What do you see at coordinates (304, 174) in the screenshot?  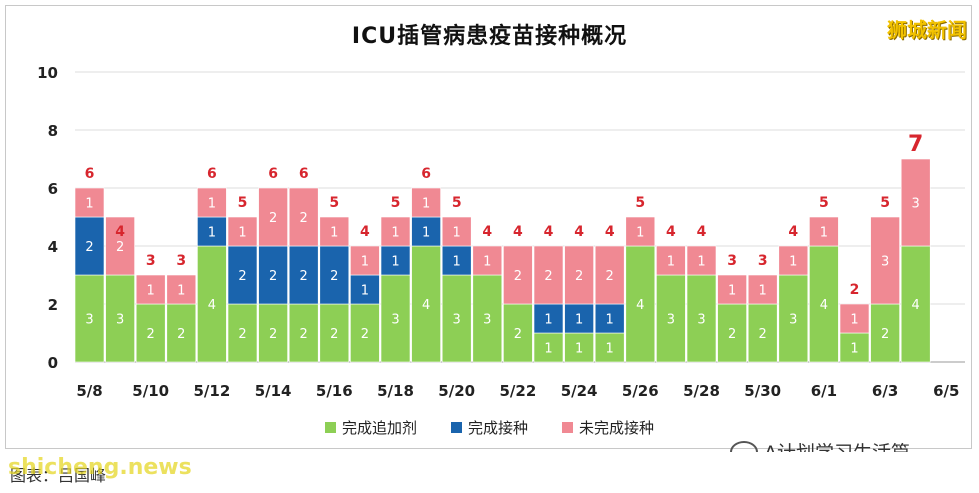 I see `bar-total-label: 6` at bounding box center [304, 174].